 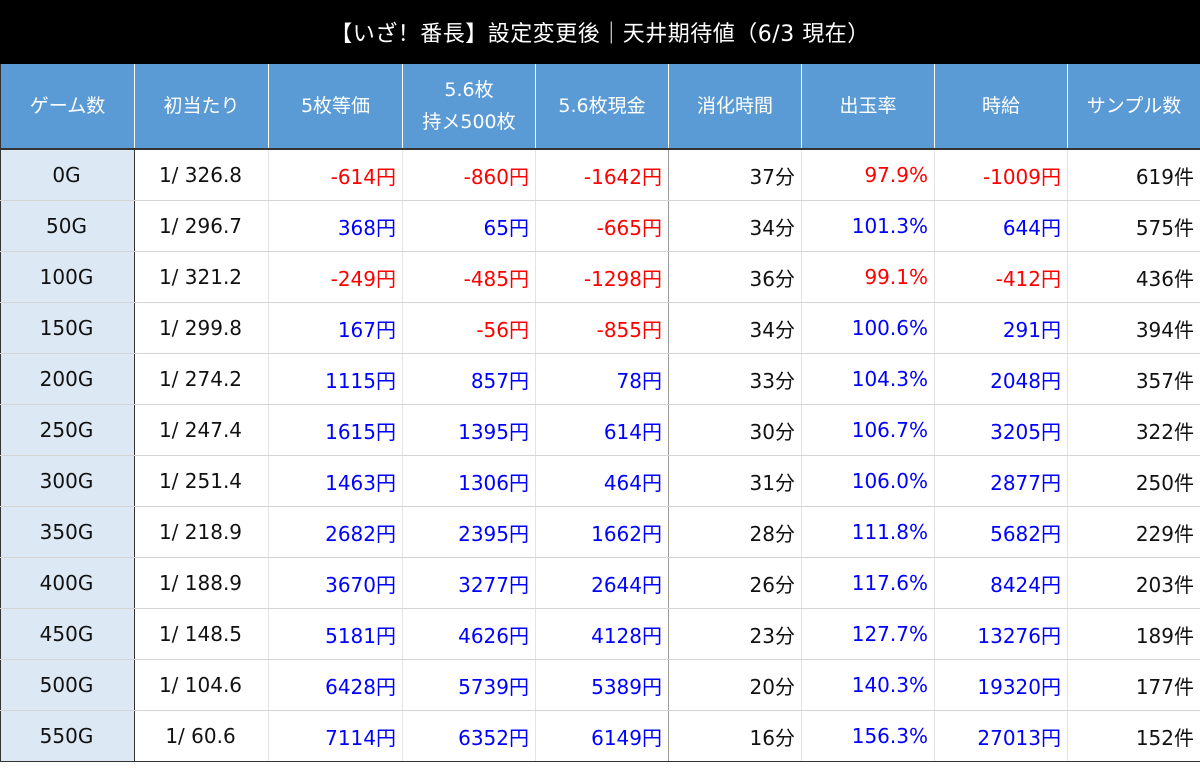 What do you see at coordinates (201, 379) in the screenshot?
I see `cell-first-hit: 1/ 274.2` at bounding box center [201, 379].